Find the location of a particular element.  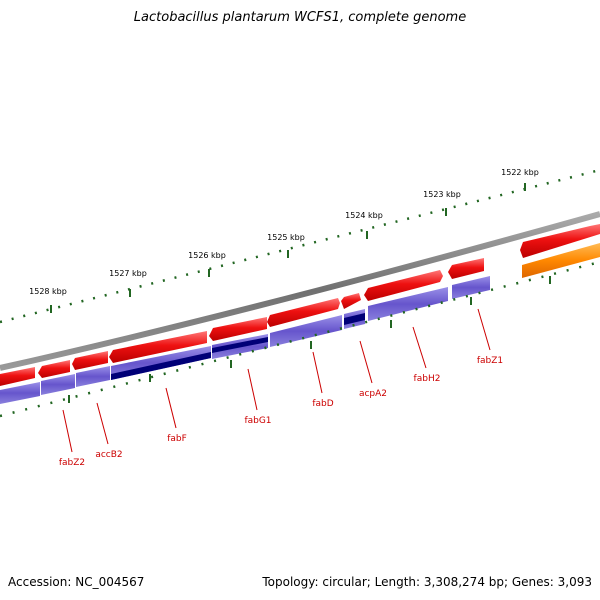

orange-feature is located at coordinates (561, 260).